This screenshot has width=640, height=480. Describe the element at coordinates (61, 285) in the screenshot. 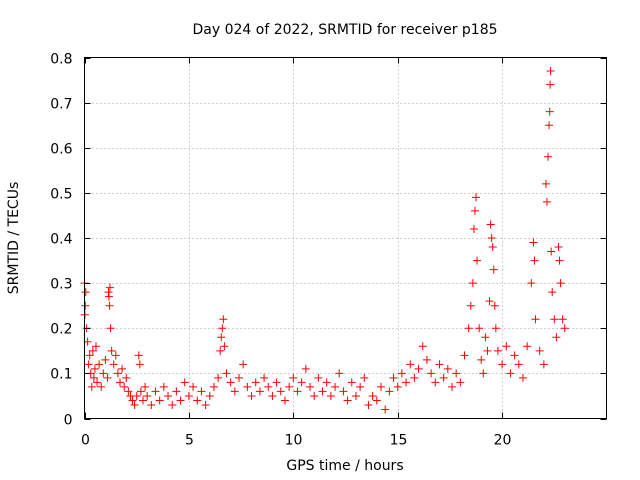

I see `y-tick-label: 0.3` at that location.